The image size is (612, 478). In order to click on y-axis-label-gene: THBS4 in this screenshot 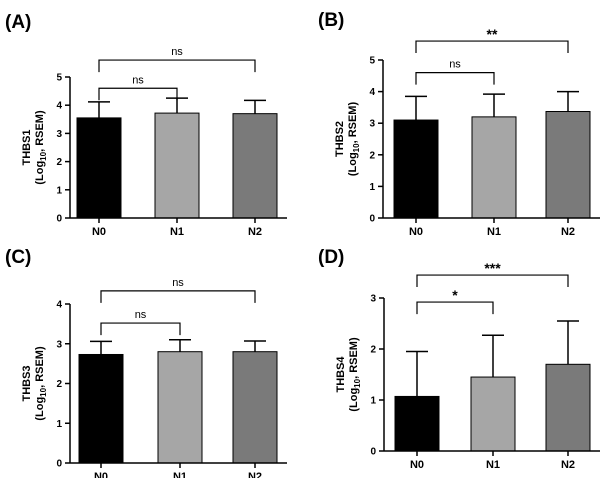, I will do `click(341, 374)`.